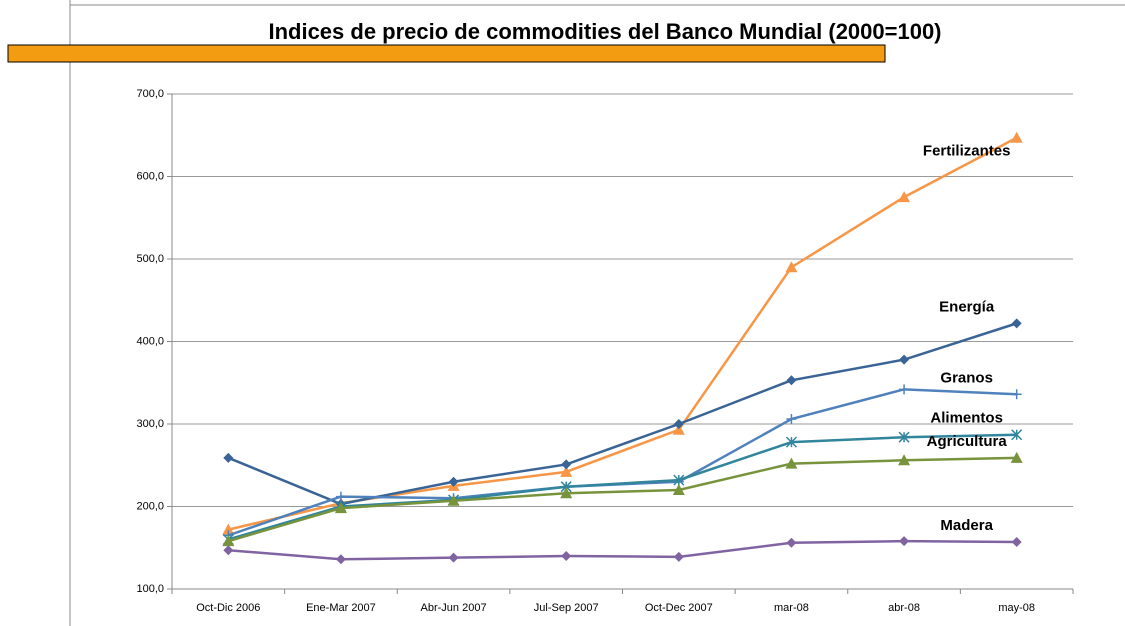  Describe the element at coordinates (791, 608) in the screenshot. I see `x-tick-label: mar-08` at that location.